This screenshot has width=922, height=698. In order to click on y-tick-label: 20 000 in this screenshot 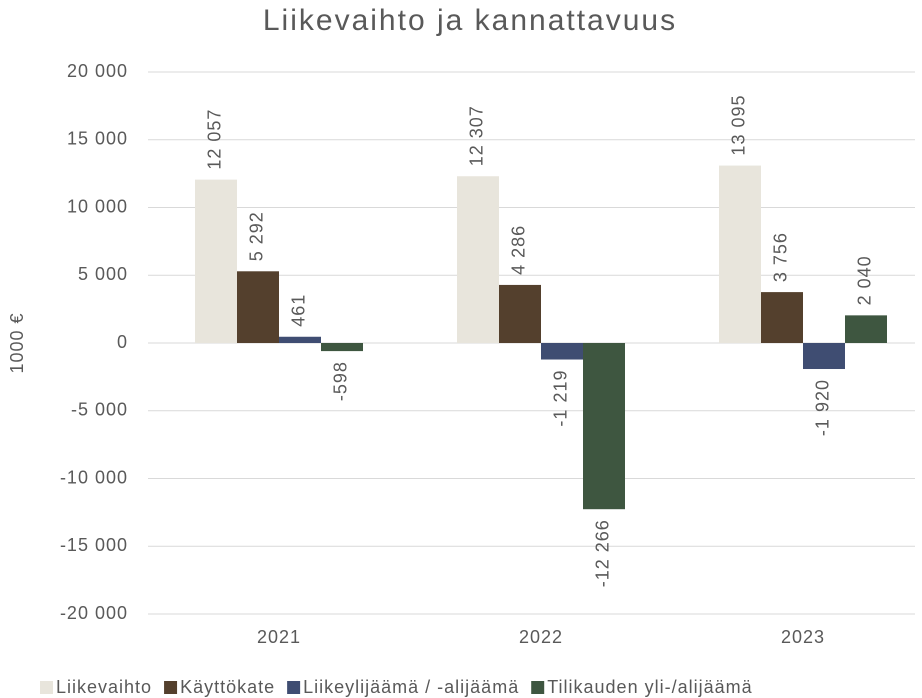, I will do `click(97, 71)`.